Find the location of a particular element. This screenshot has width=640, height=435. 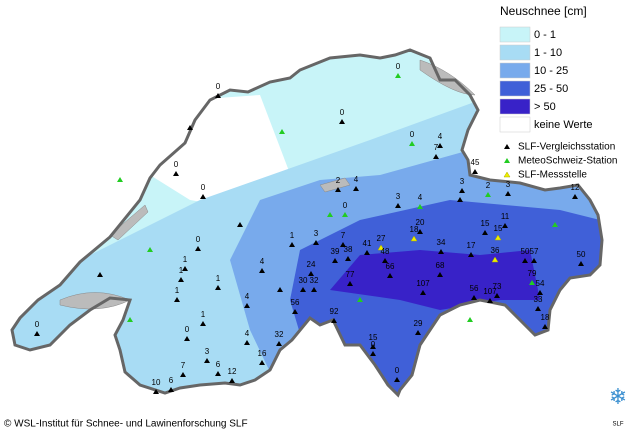

station-value: 66 is located at coordinates (390, 266).